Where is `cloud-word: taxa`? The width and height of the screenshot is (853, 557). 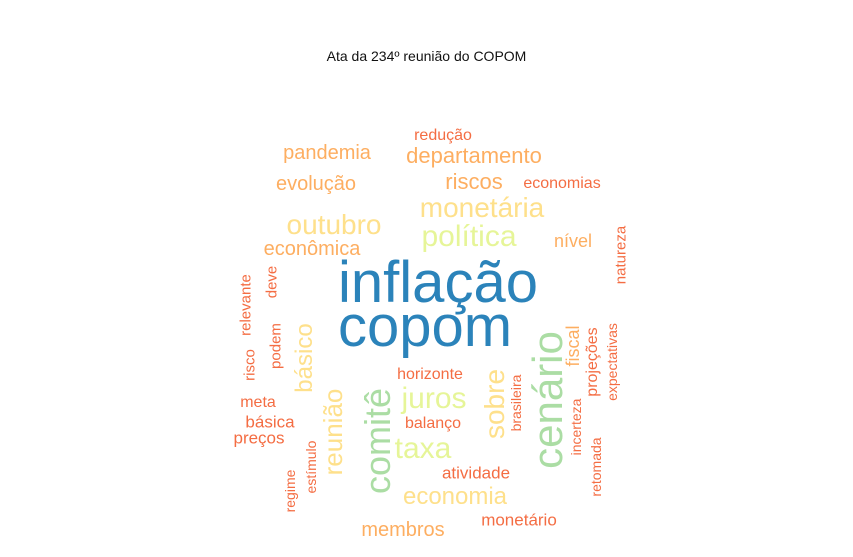 cloud-word: taxa is located at coordinates (423, 448).